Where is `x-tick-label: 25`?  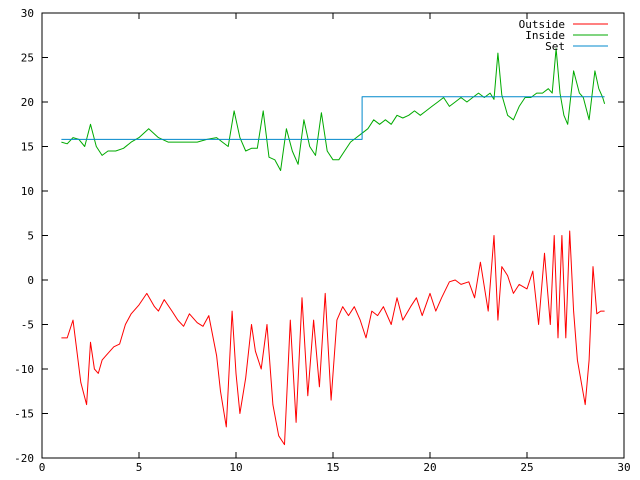
x-tick-label: 25 is located at coordinates (526, 467).